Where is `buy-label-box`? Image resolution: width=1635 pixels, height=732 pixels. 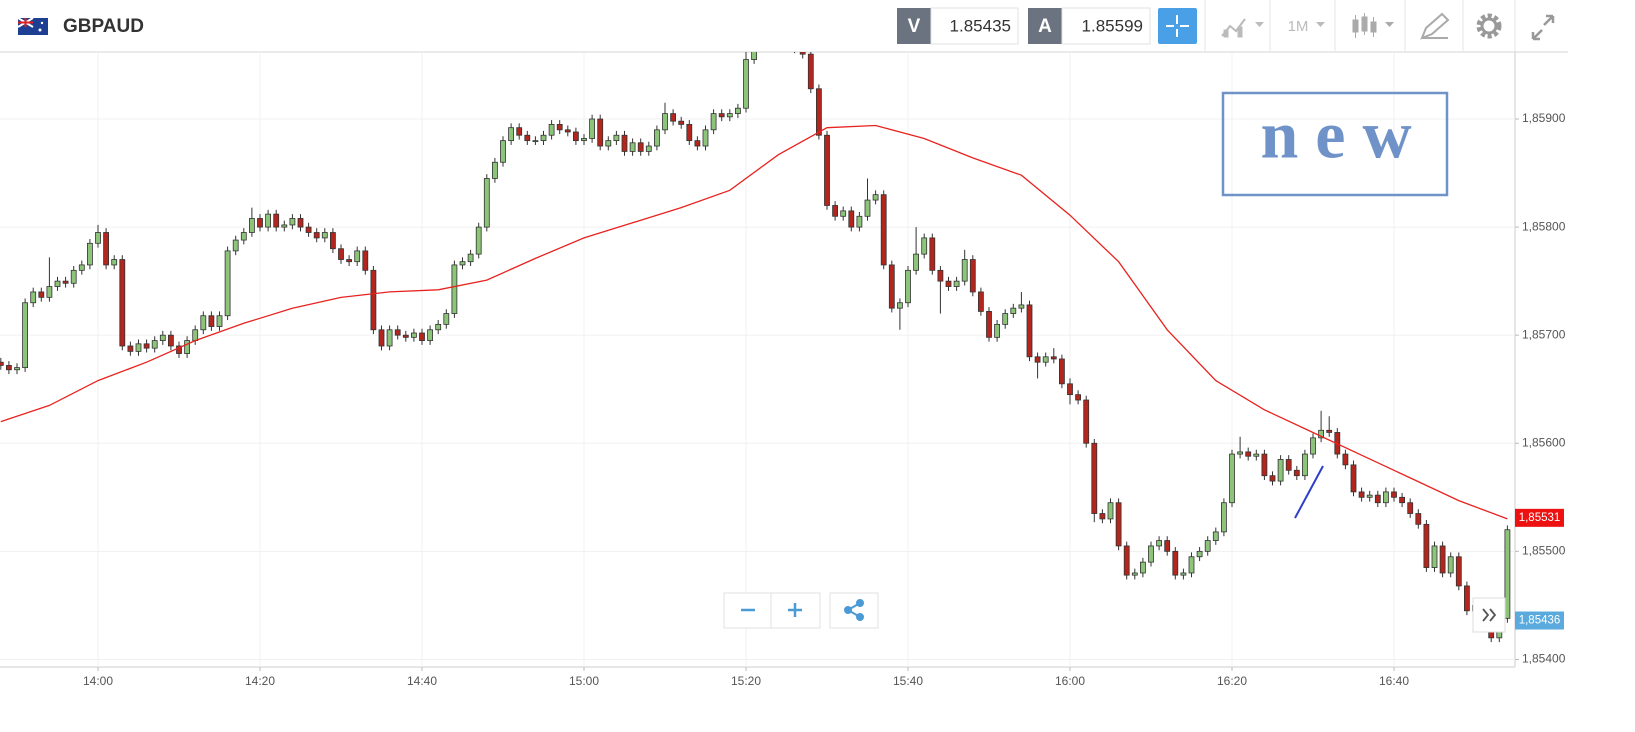
buy-label-box is located at coordinates (1045, 26).